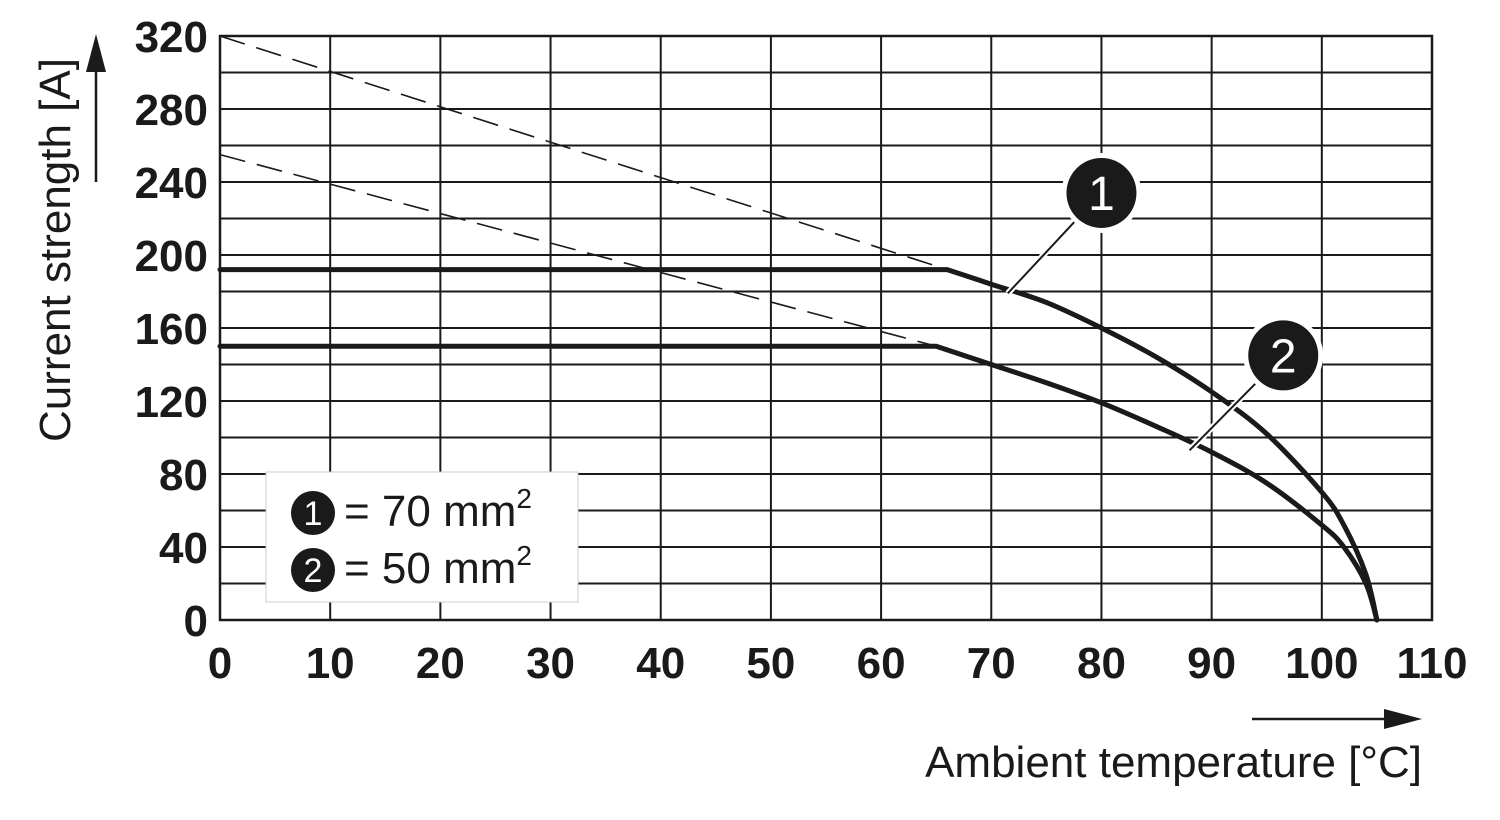  What do you see at coordinates (578, 250) in the screenshot?
I see `series-2-dashed-extension` at bounding box center [578, 250].